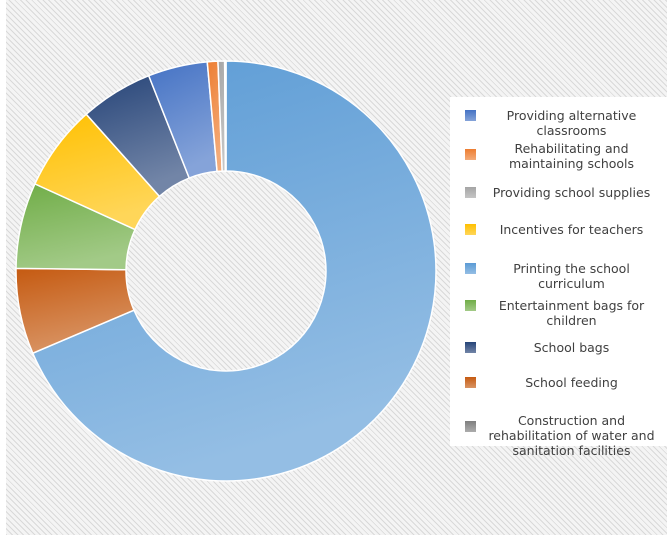 The height and width of the screenshot is (537, 667). I want to click on donut-slice, so click(225, 116).